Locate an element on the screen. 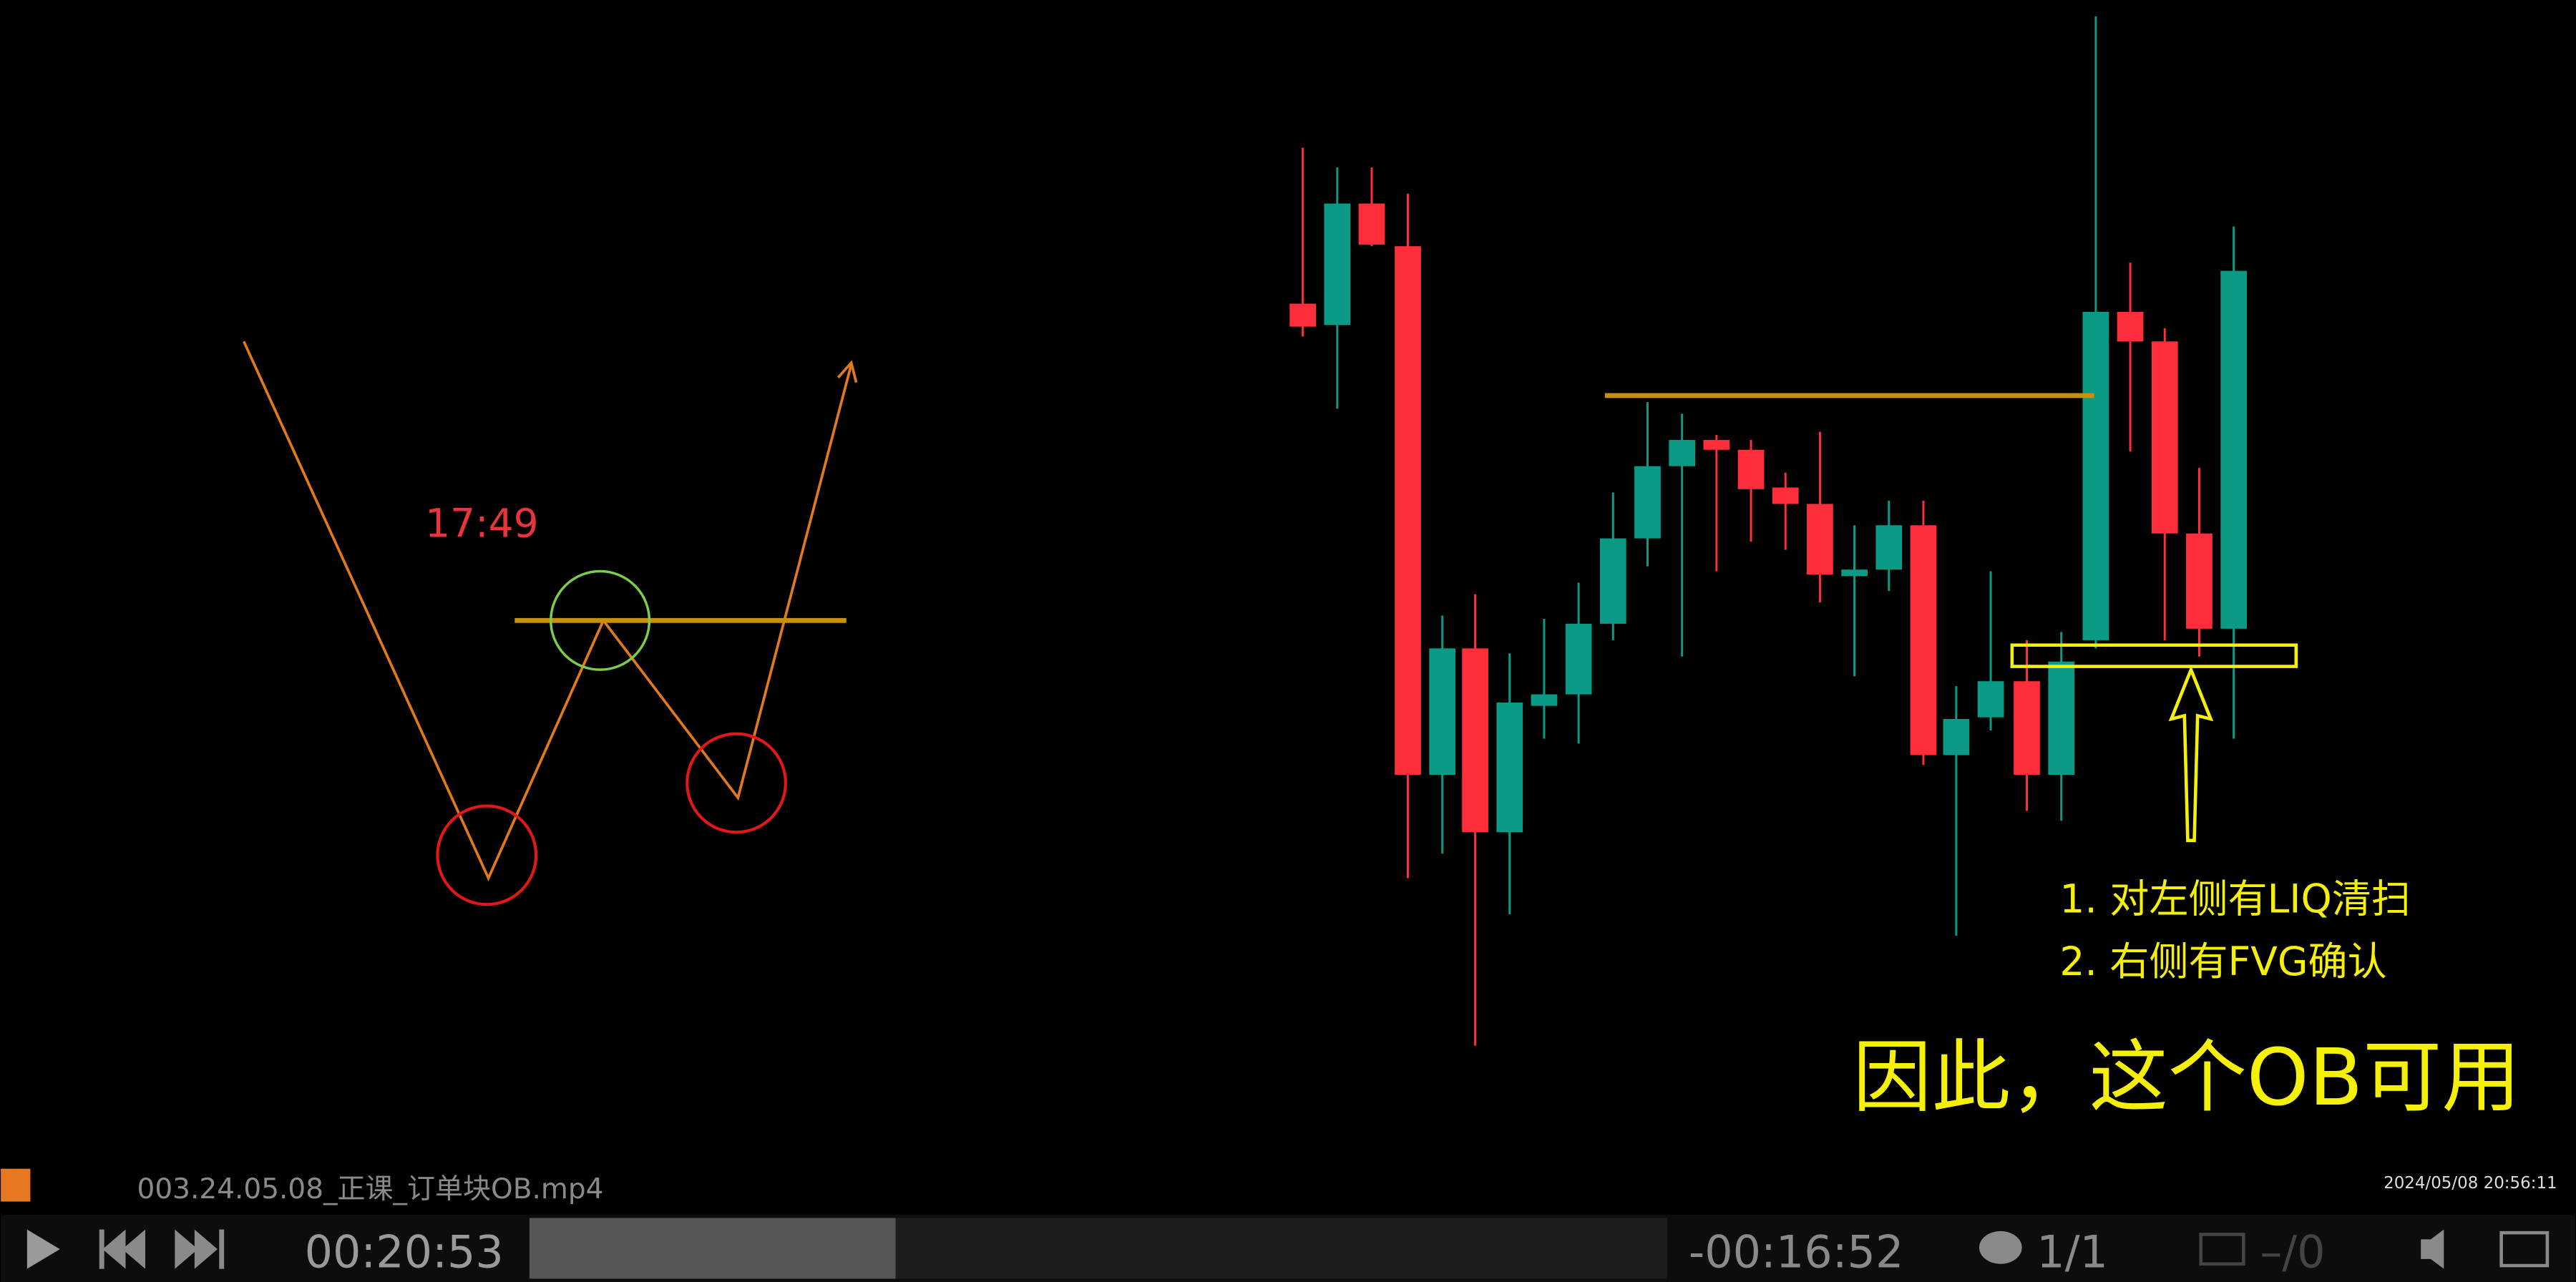 The image size is (2576, 1282). progress-fill is located at coordinates (712, 1248).